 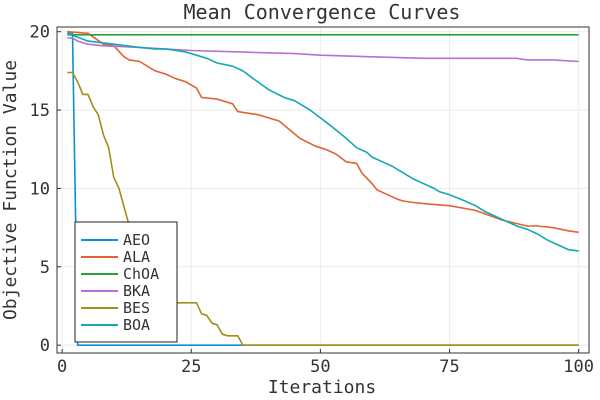 I want to click on x-tick-label: 75, so click(x=449, y=367).